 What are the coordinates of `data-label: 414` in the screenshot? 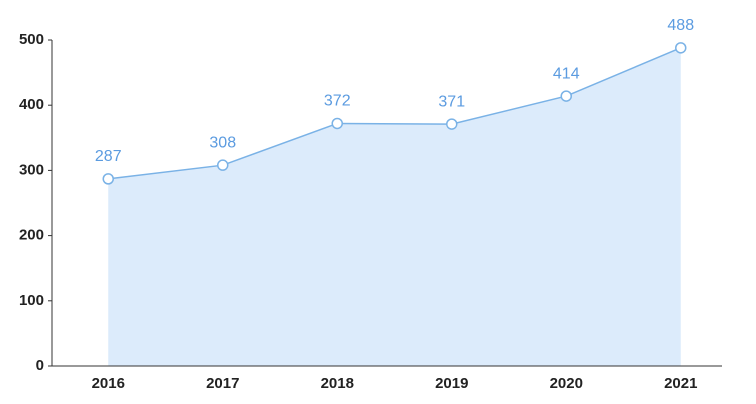 It's located at (566, 73).